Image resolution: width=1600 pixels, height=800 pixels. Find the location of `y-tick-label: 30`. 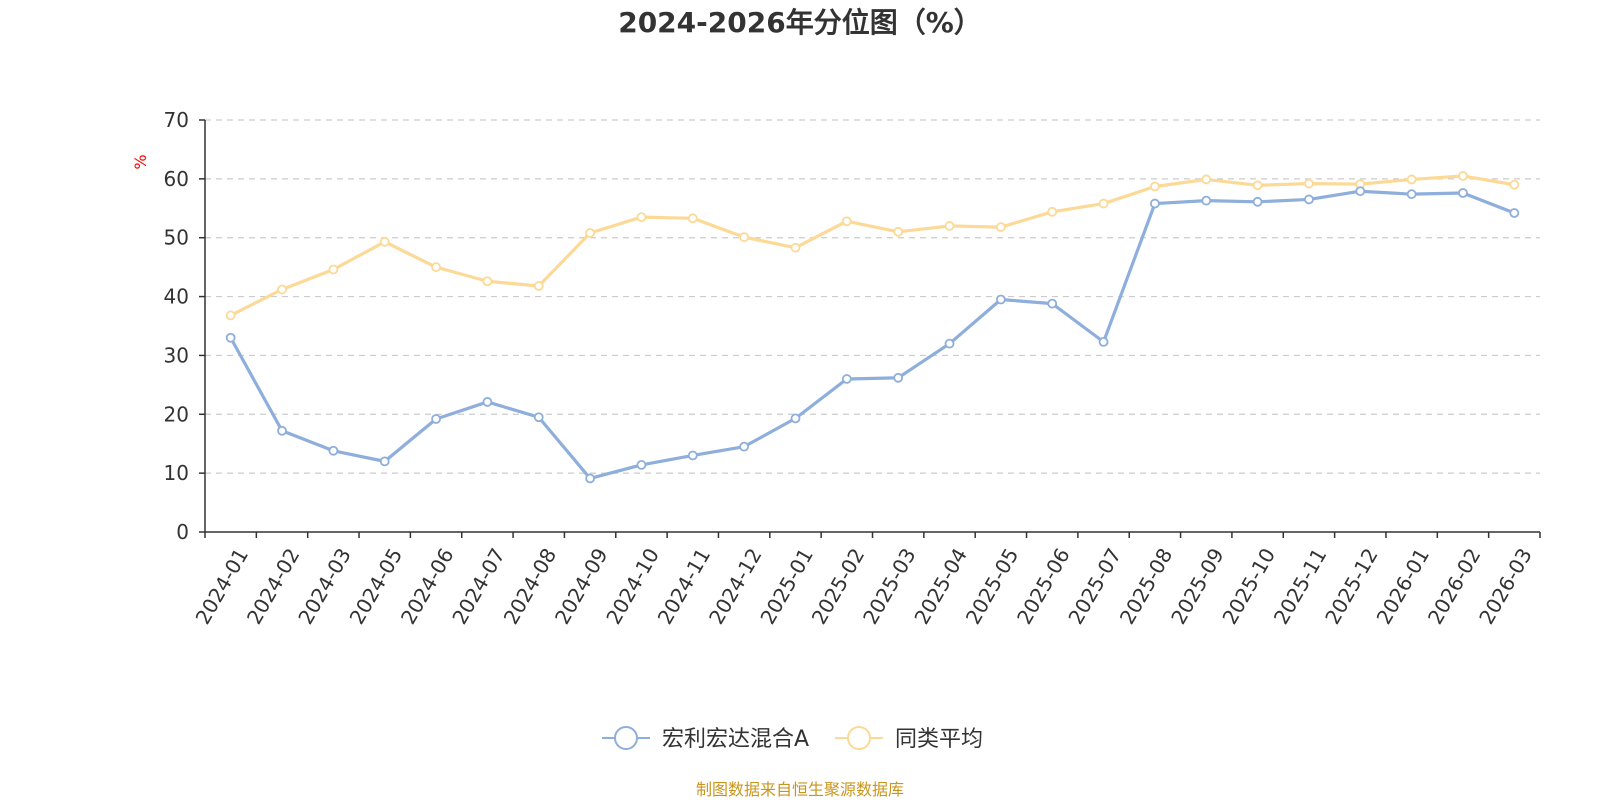

y-tick-label: 30 is located at coordinates (176, 355).